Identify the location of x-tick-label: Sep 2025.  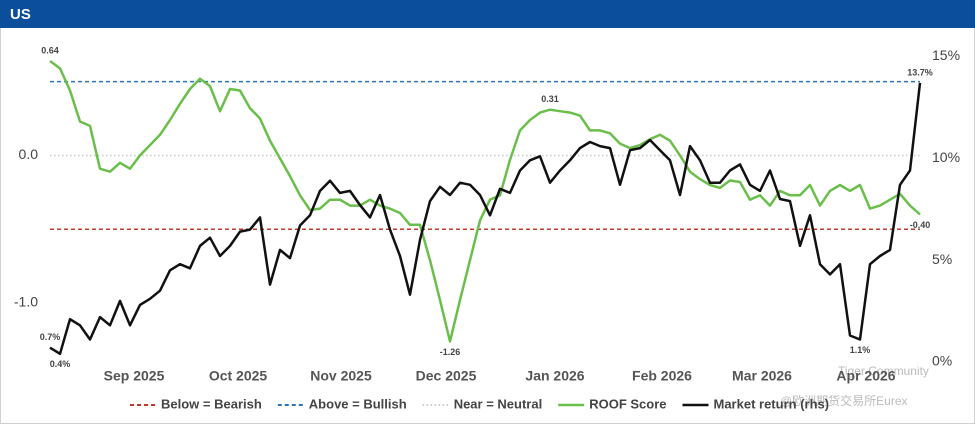
(134, 376).